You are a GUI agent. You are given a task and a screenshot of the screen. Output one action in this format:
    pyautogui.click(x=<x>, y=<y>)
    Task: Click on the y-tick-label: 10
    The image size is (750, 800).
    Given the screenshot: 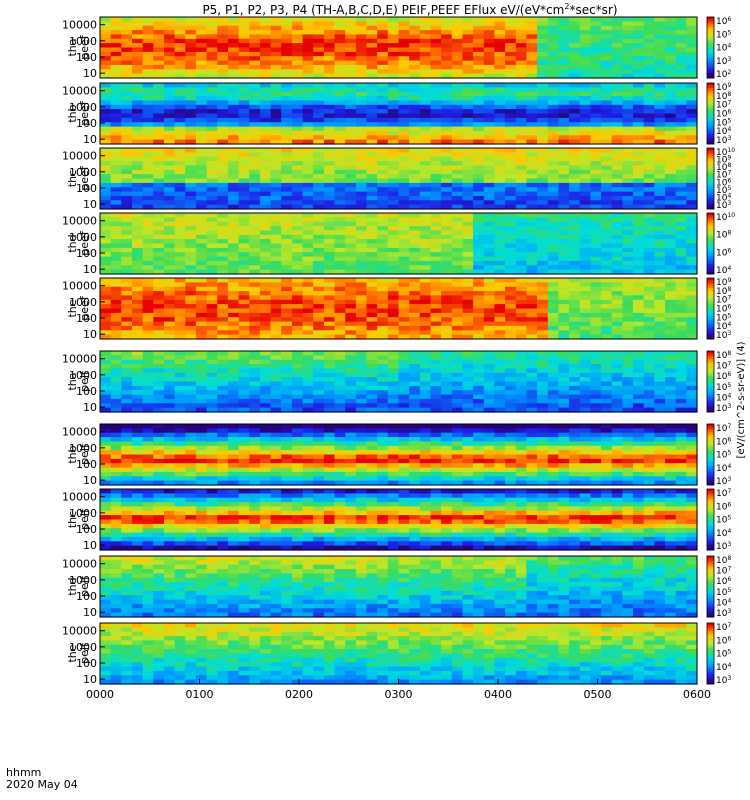 What is the action you would take?
    pyautogui.click(x=90, y=73)
    